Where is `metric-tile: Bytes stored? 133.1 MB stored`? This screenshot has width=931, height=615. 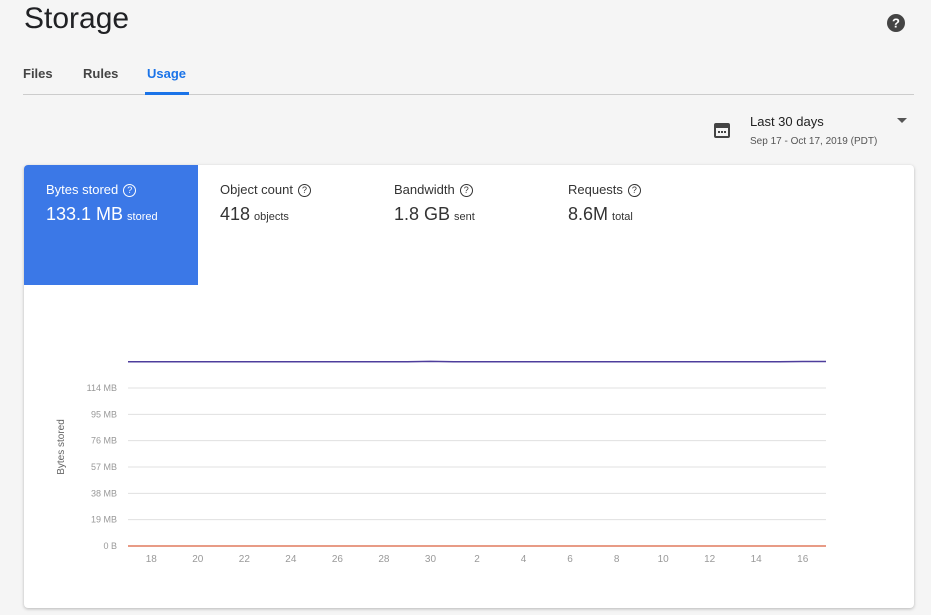
metric-tile: Bytes stored? 133.1 MB stored is located at coordinates (111, 225).